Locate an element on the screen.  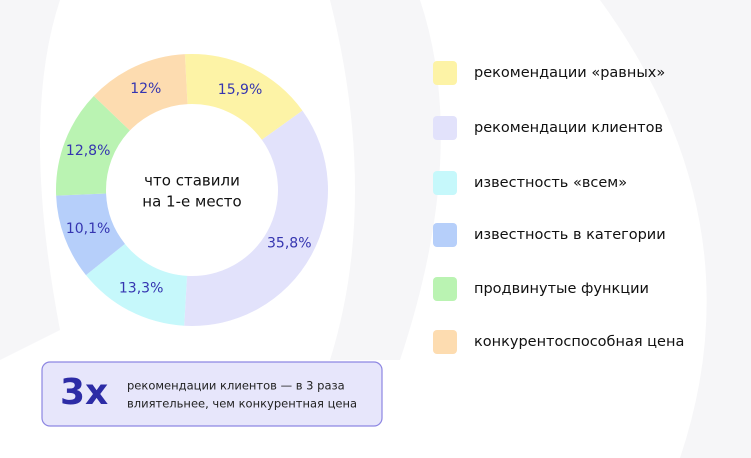
data-label: 12% is located at coordinates (145, 89).